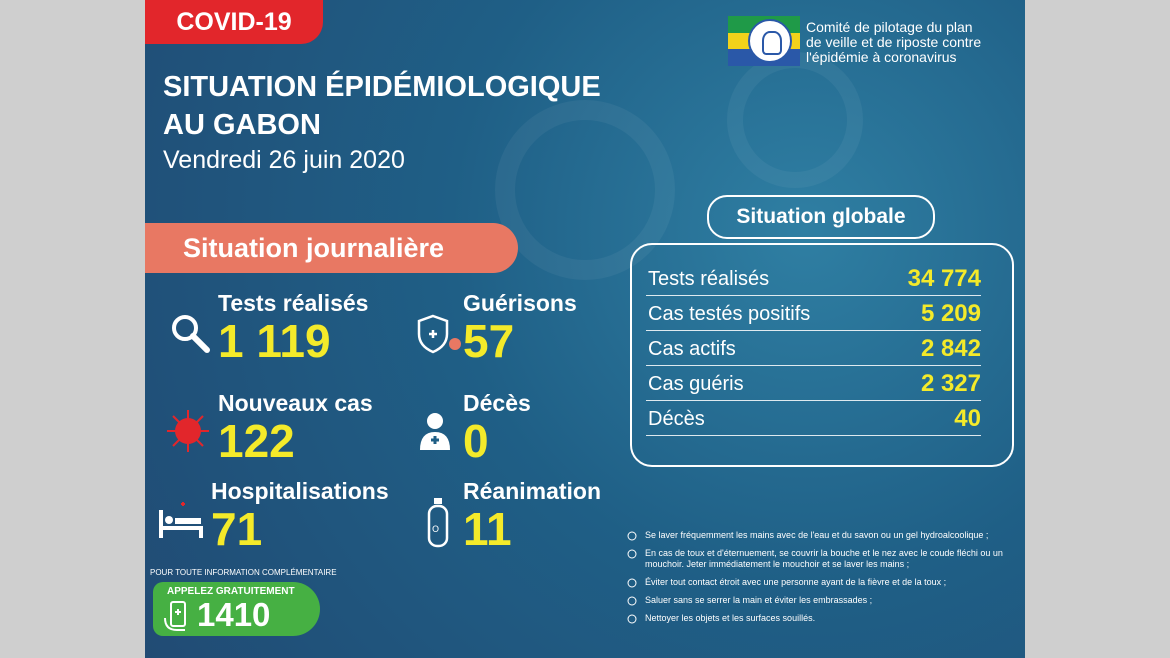 Image resolution: width=1170 pixels, height=658 pixels. What do you see at coordinates (191, 334) in the screenshot?
I see `magnifier-icon` at bounding box center [191, 334].